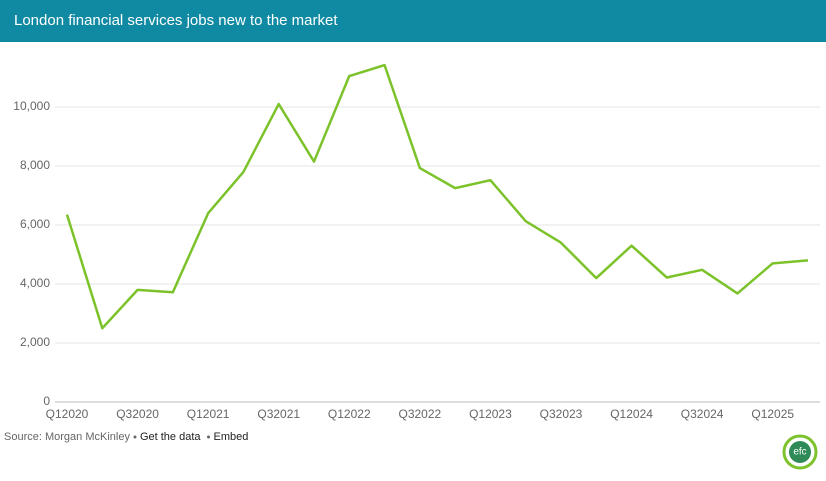 The image size is (826, 481). Describe the element at coordinates (46, 401) in the screenshot. I see `y-tick-label: 0` at that location.